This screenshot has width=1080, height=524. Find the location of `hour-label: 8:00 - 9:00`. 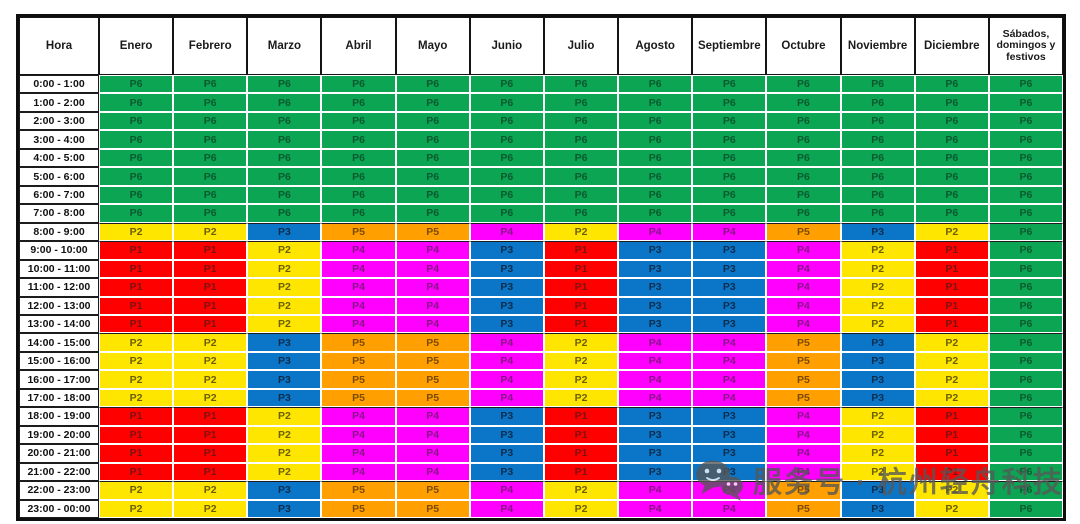

hour-label: 8:00 - 9:00 is located at coordinates (59, 232).